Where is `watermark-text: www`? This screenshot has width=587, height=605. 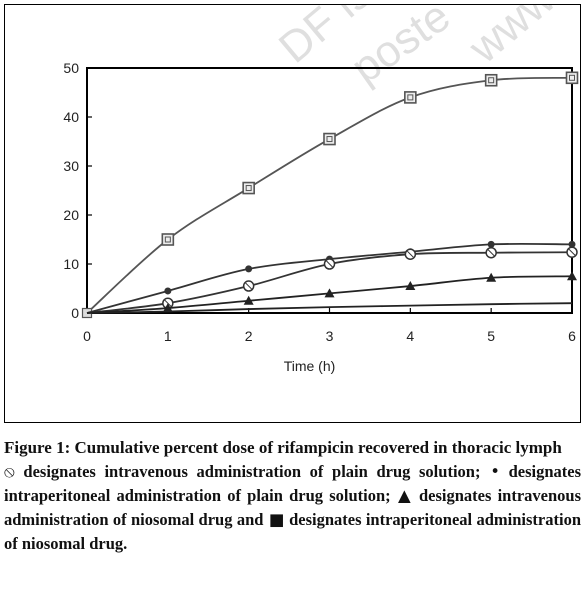
watermark-text: www is located at coordinates (511, 39).